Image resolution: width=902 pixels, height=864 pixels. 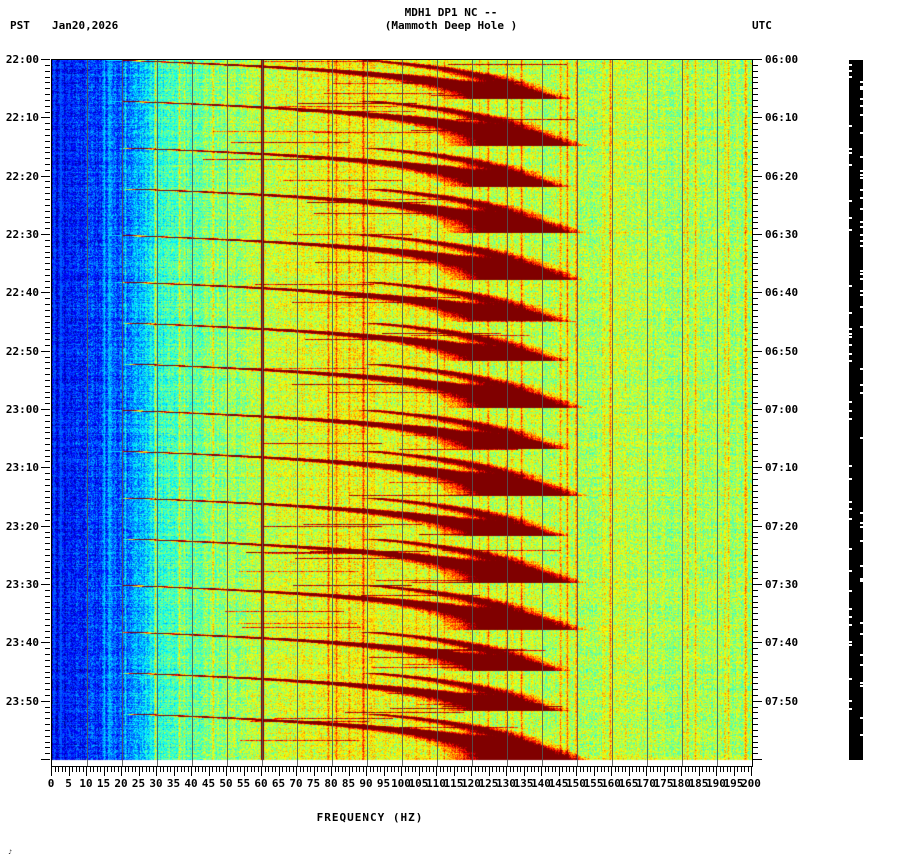 I want to click on freq-label-105: 105, so click(x=418, y=783).